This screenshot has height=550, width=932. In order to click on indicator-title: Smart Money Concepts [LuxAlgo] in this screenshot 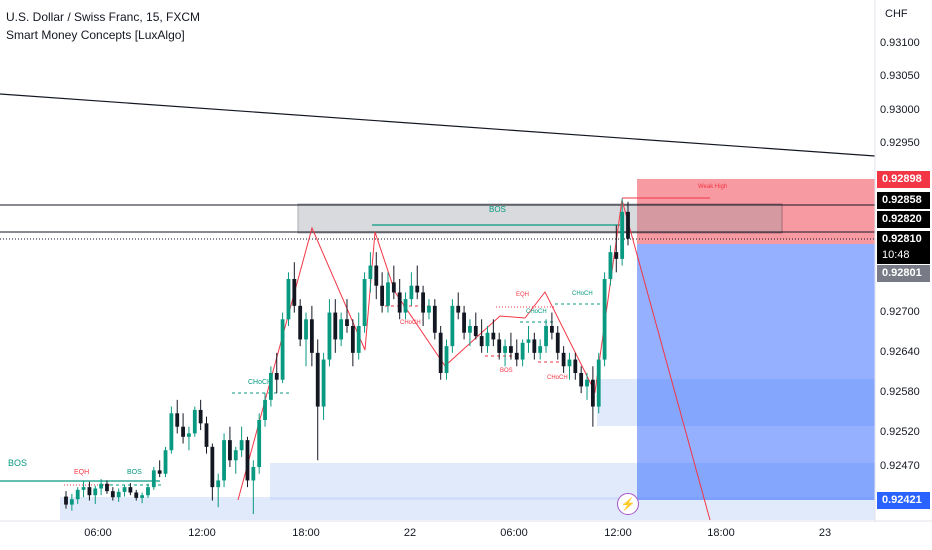, I will do `click(95, 35)`.